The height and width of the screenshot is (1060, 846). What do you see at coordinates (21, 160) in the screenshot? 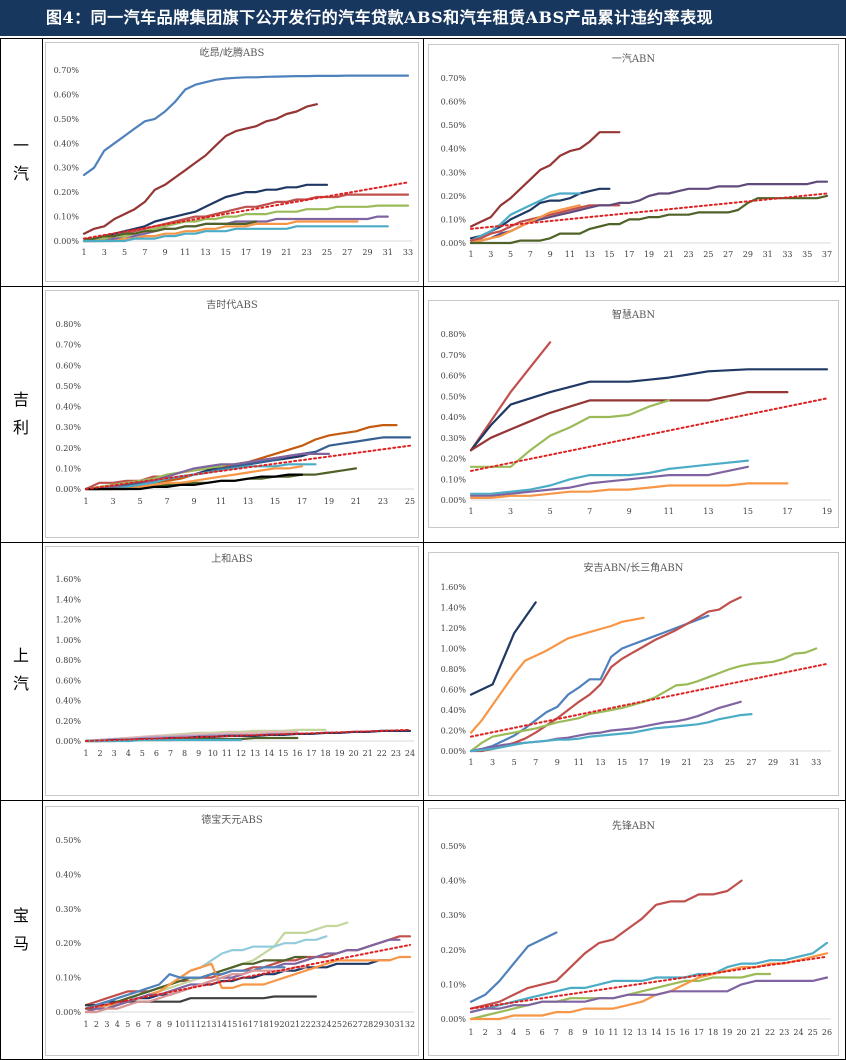
I see `row-label-faw: 一 汽` at bounding box center [21, 160].